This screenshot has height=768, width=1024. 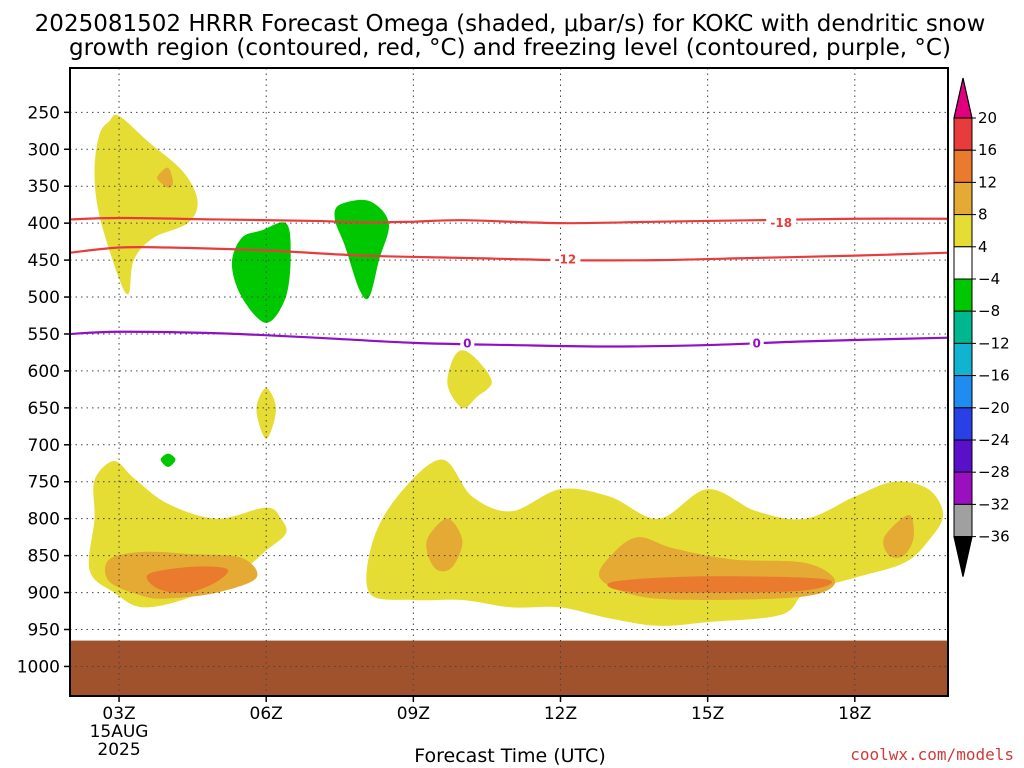 What do you see at coordinates (981, 327) in the screenshot?
I see `colorbar: 20 16 12 8 4 −4 −8 −12 −16 −20 −24 −28 −32 −36` at bounding box center [981, 327].